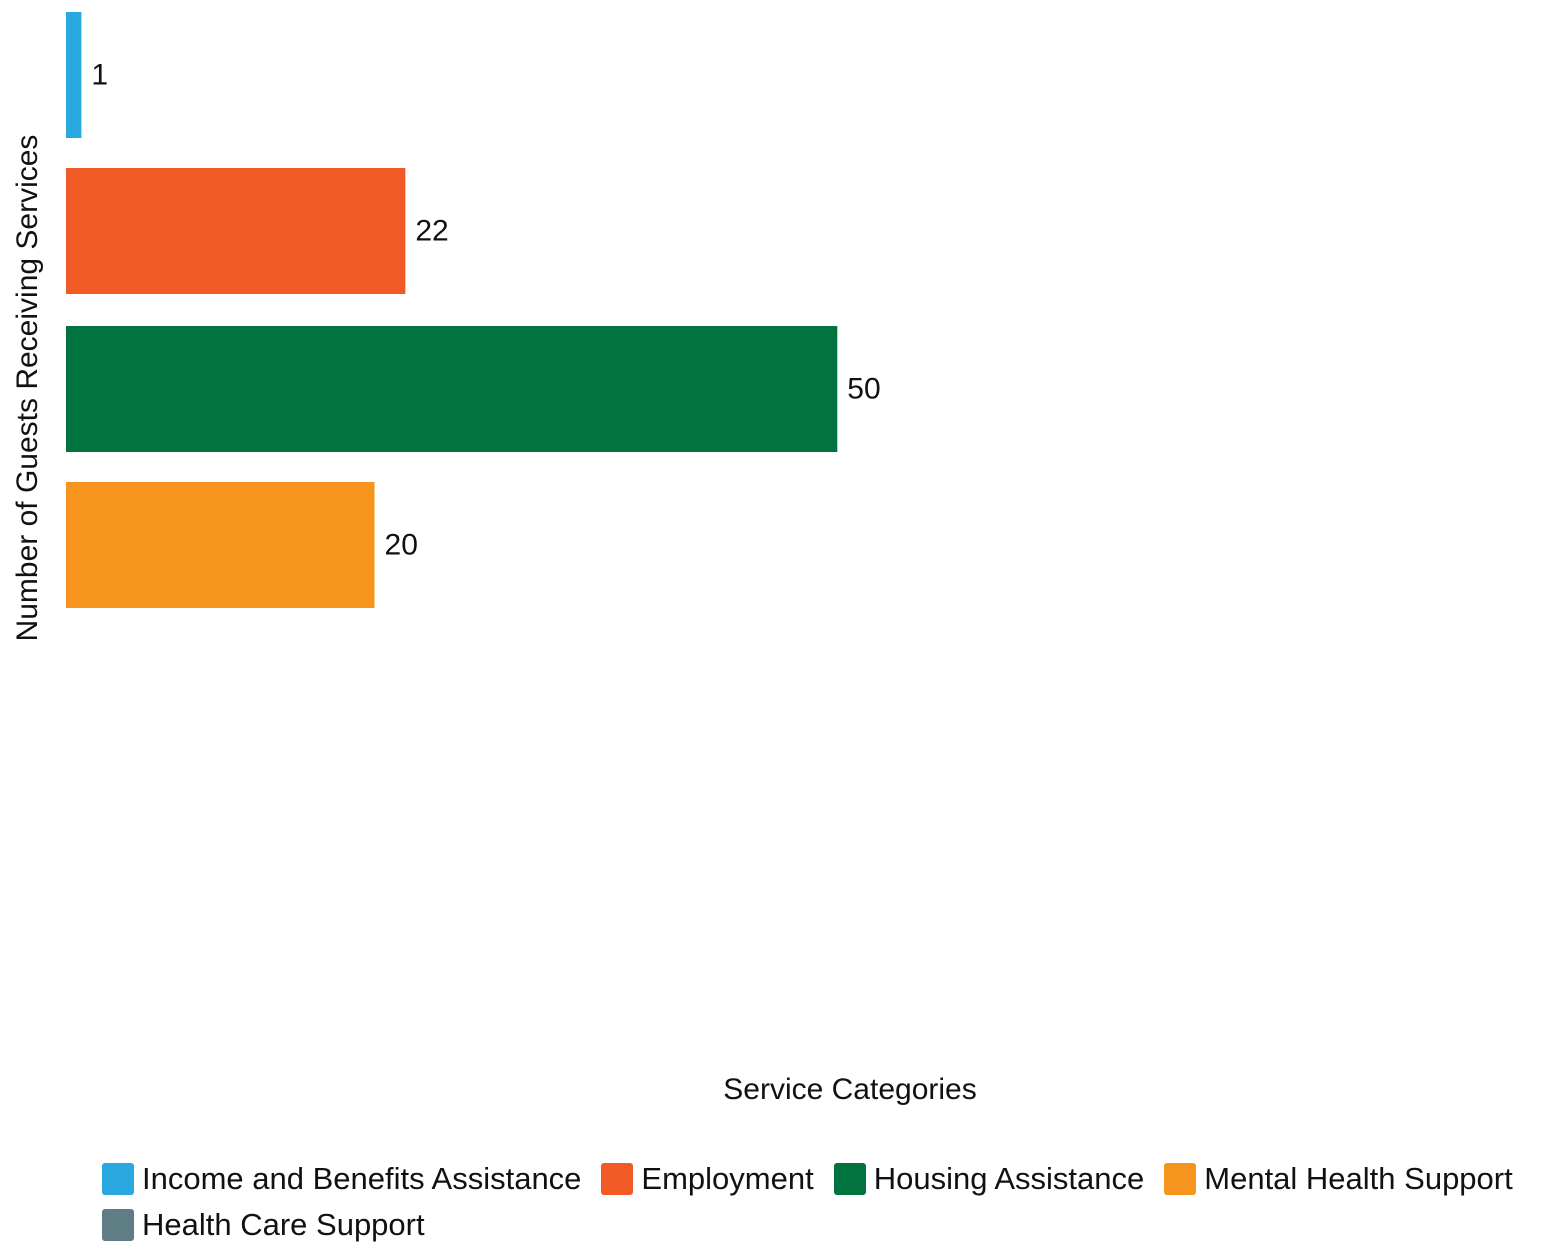  What do you see at coordinates (99, 75) in the screenshot?
I see `data-label-0: 1` at bounding box center [99, 75].